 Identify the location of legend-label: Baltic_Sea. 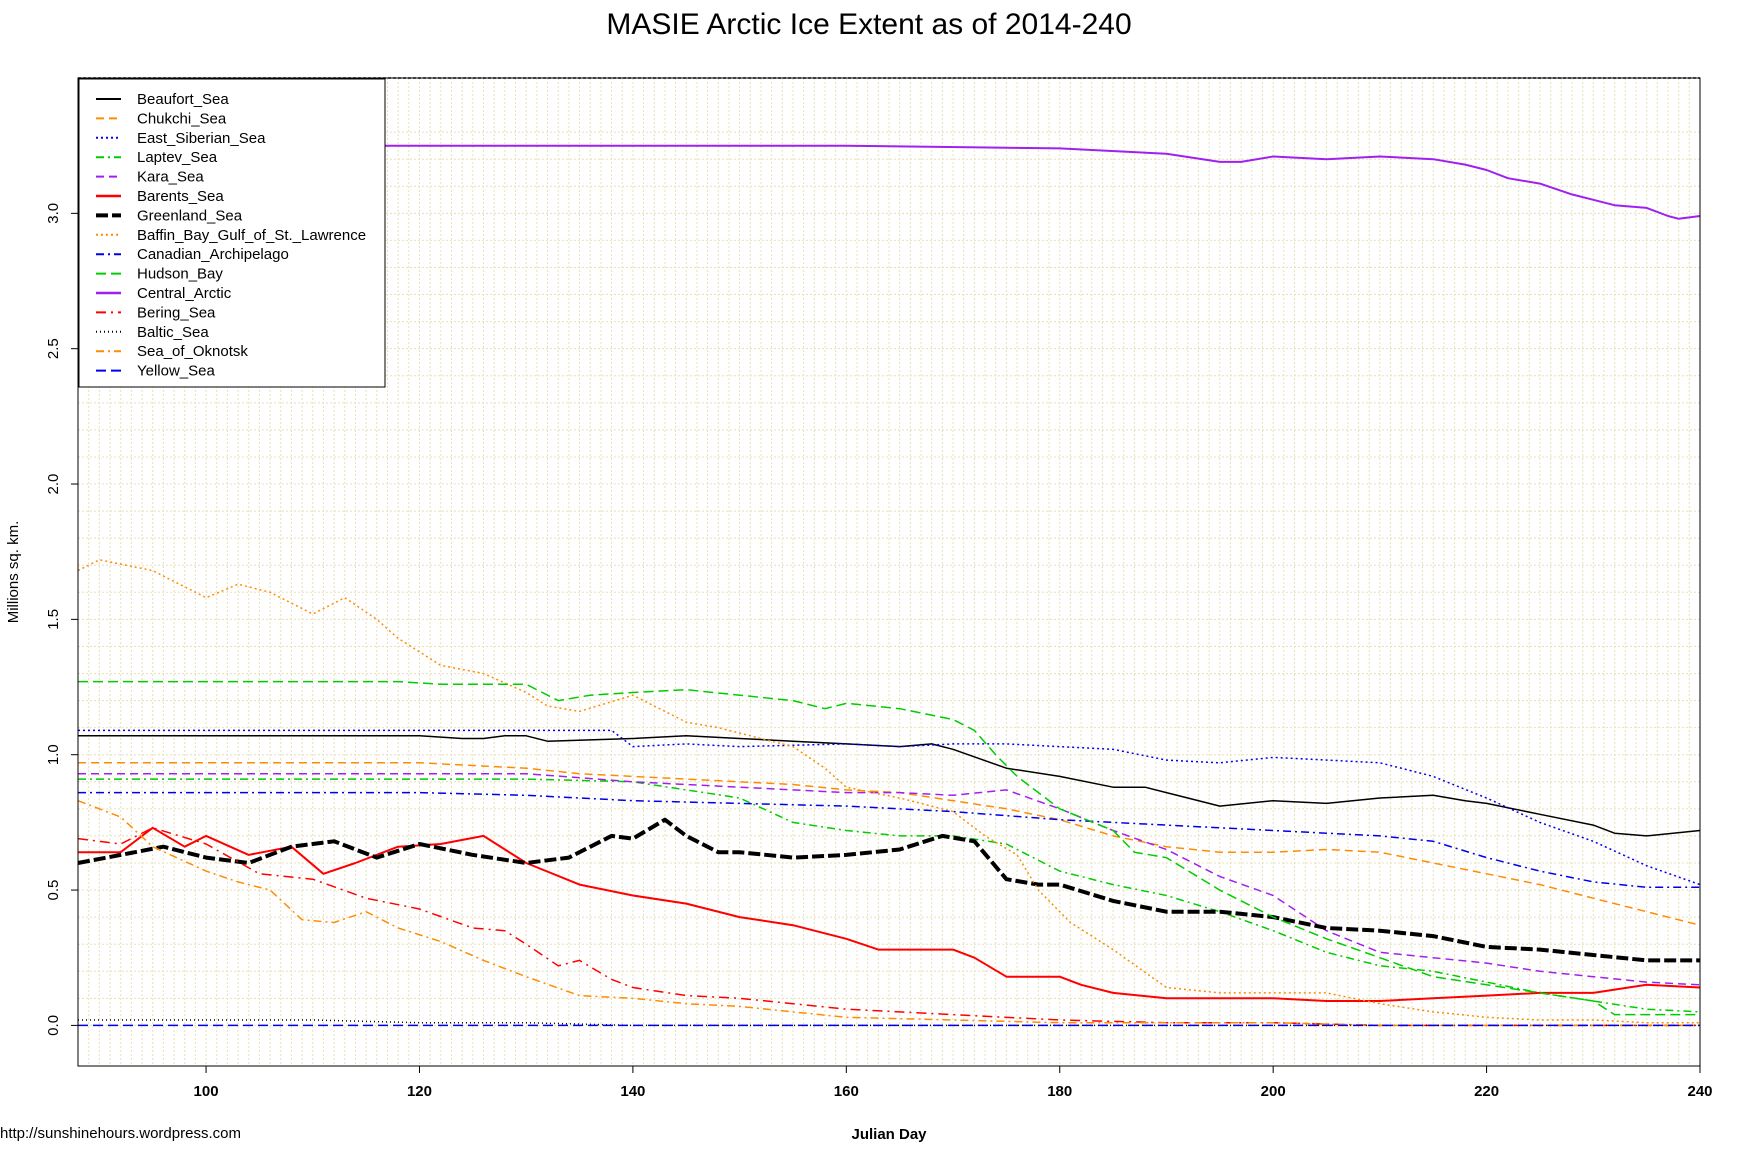
(173, 332).